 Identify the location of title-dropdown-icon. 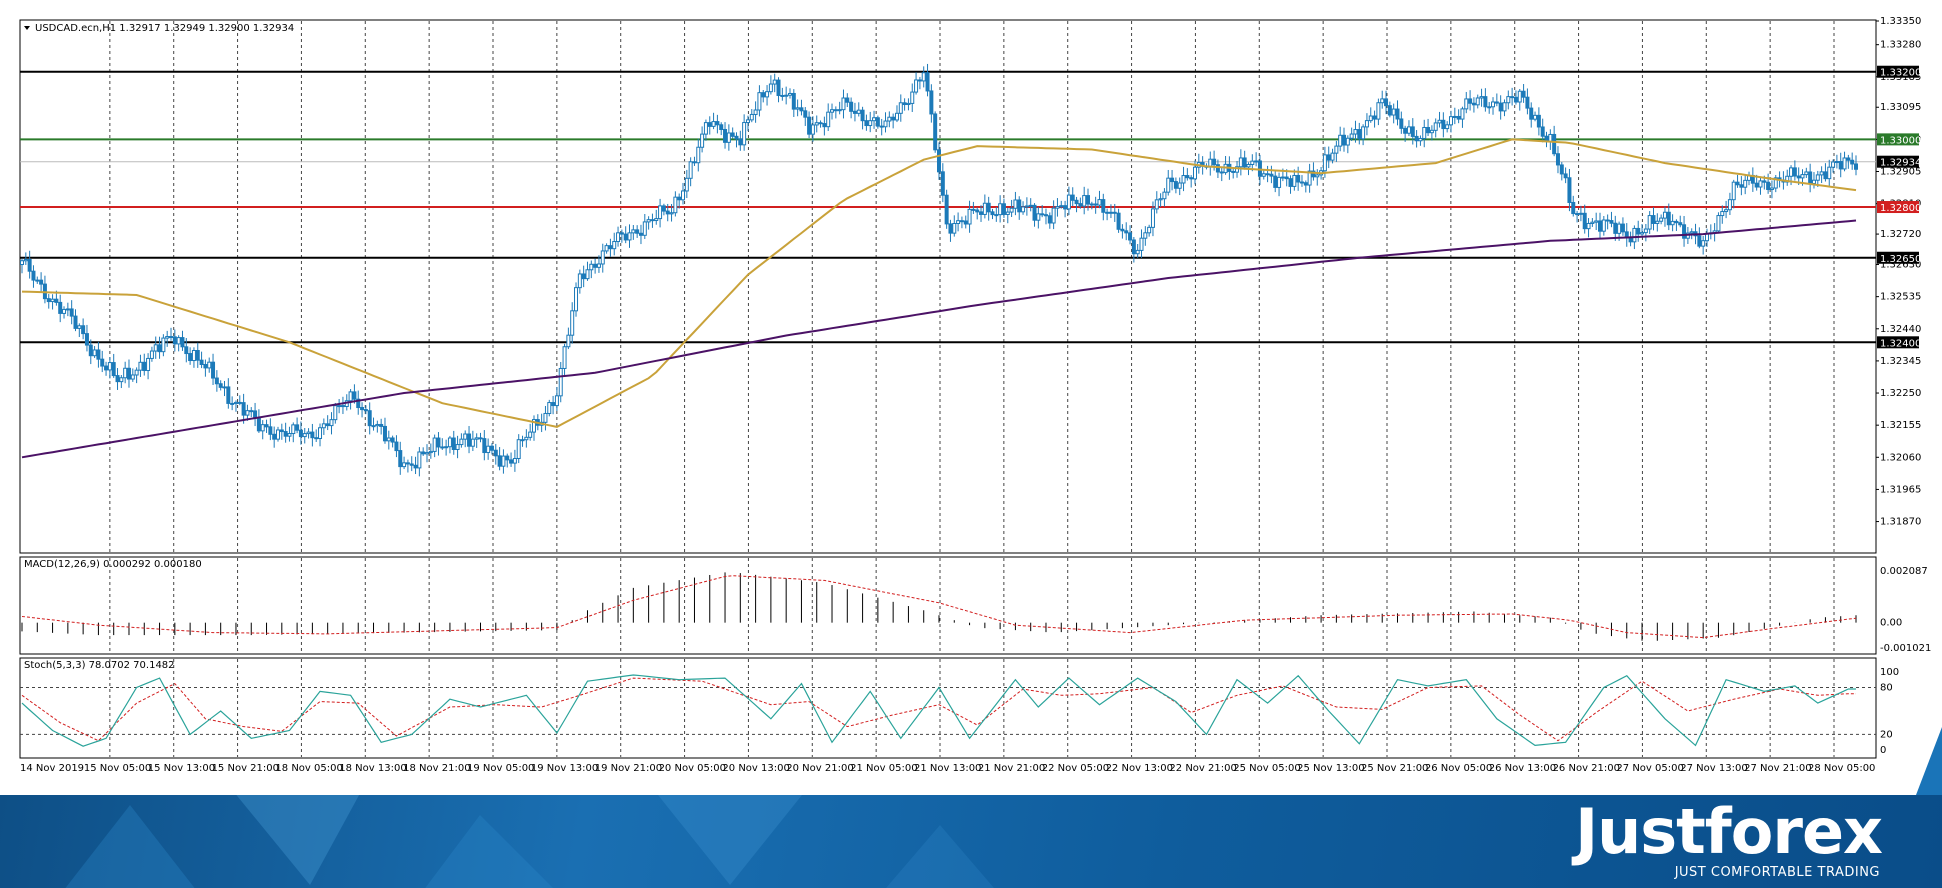
(27, 28).